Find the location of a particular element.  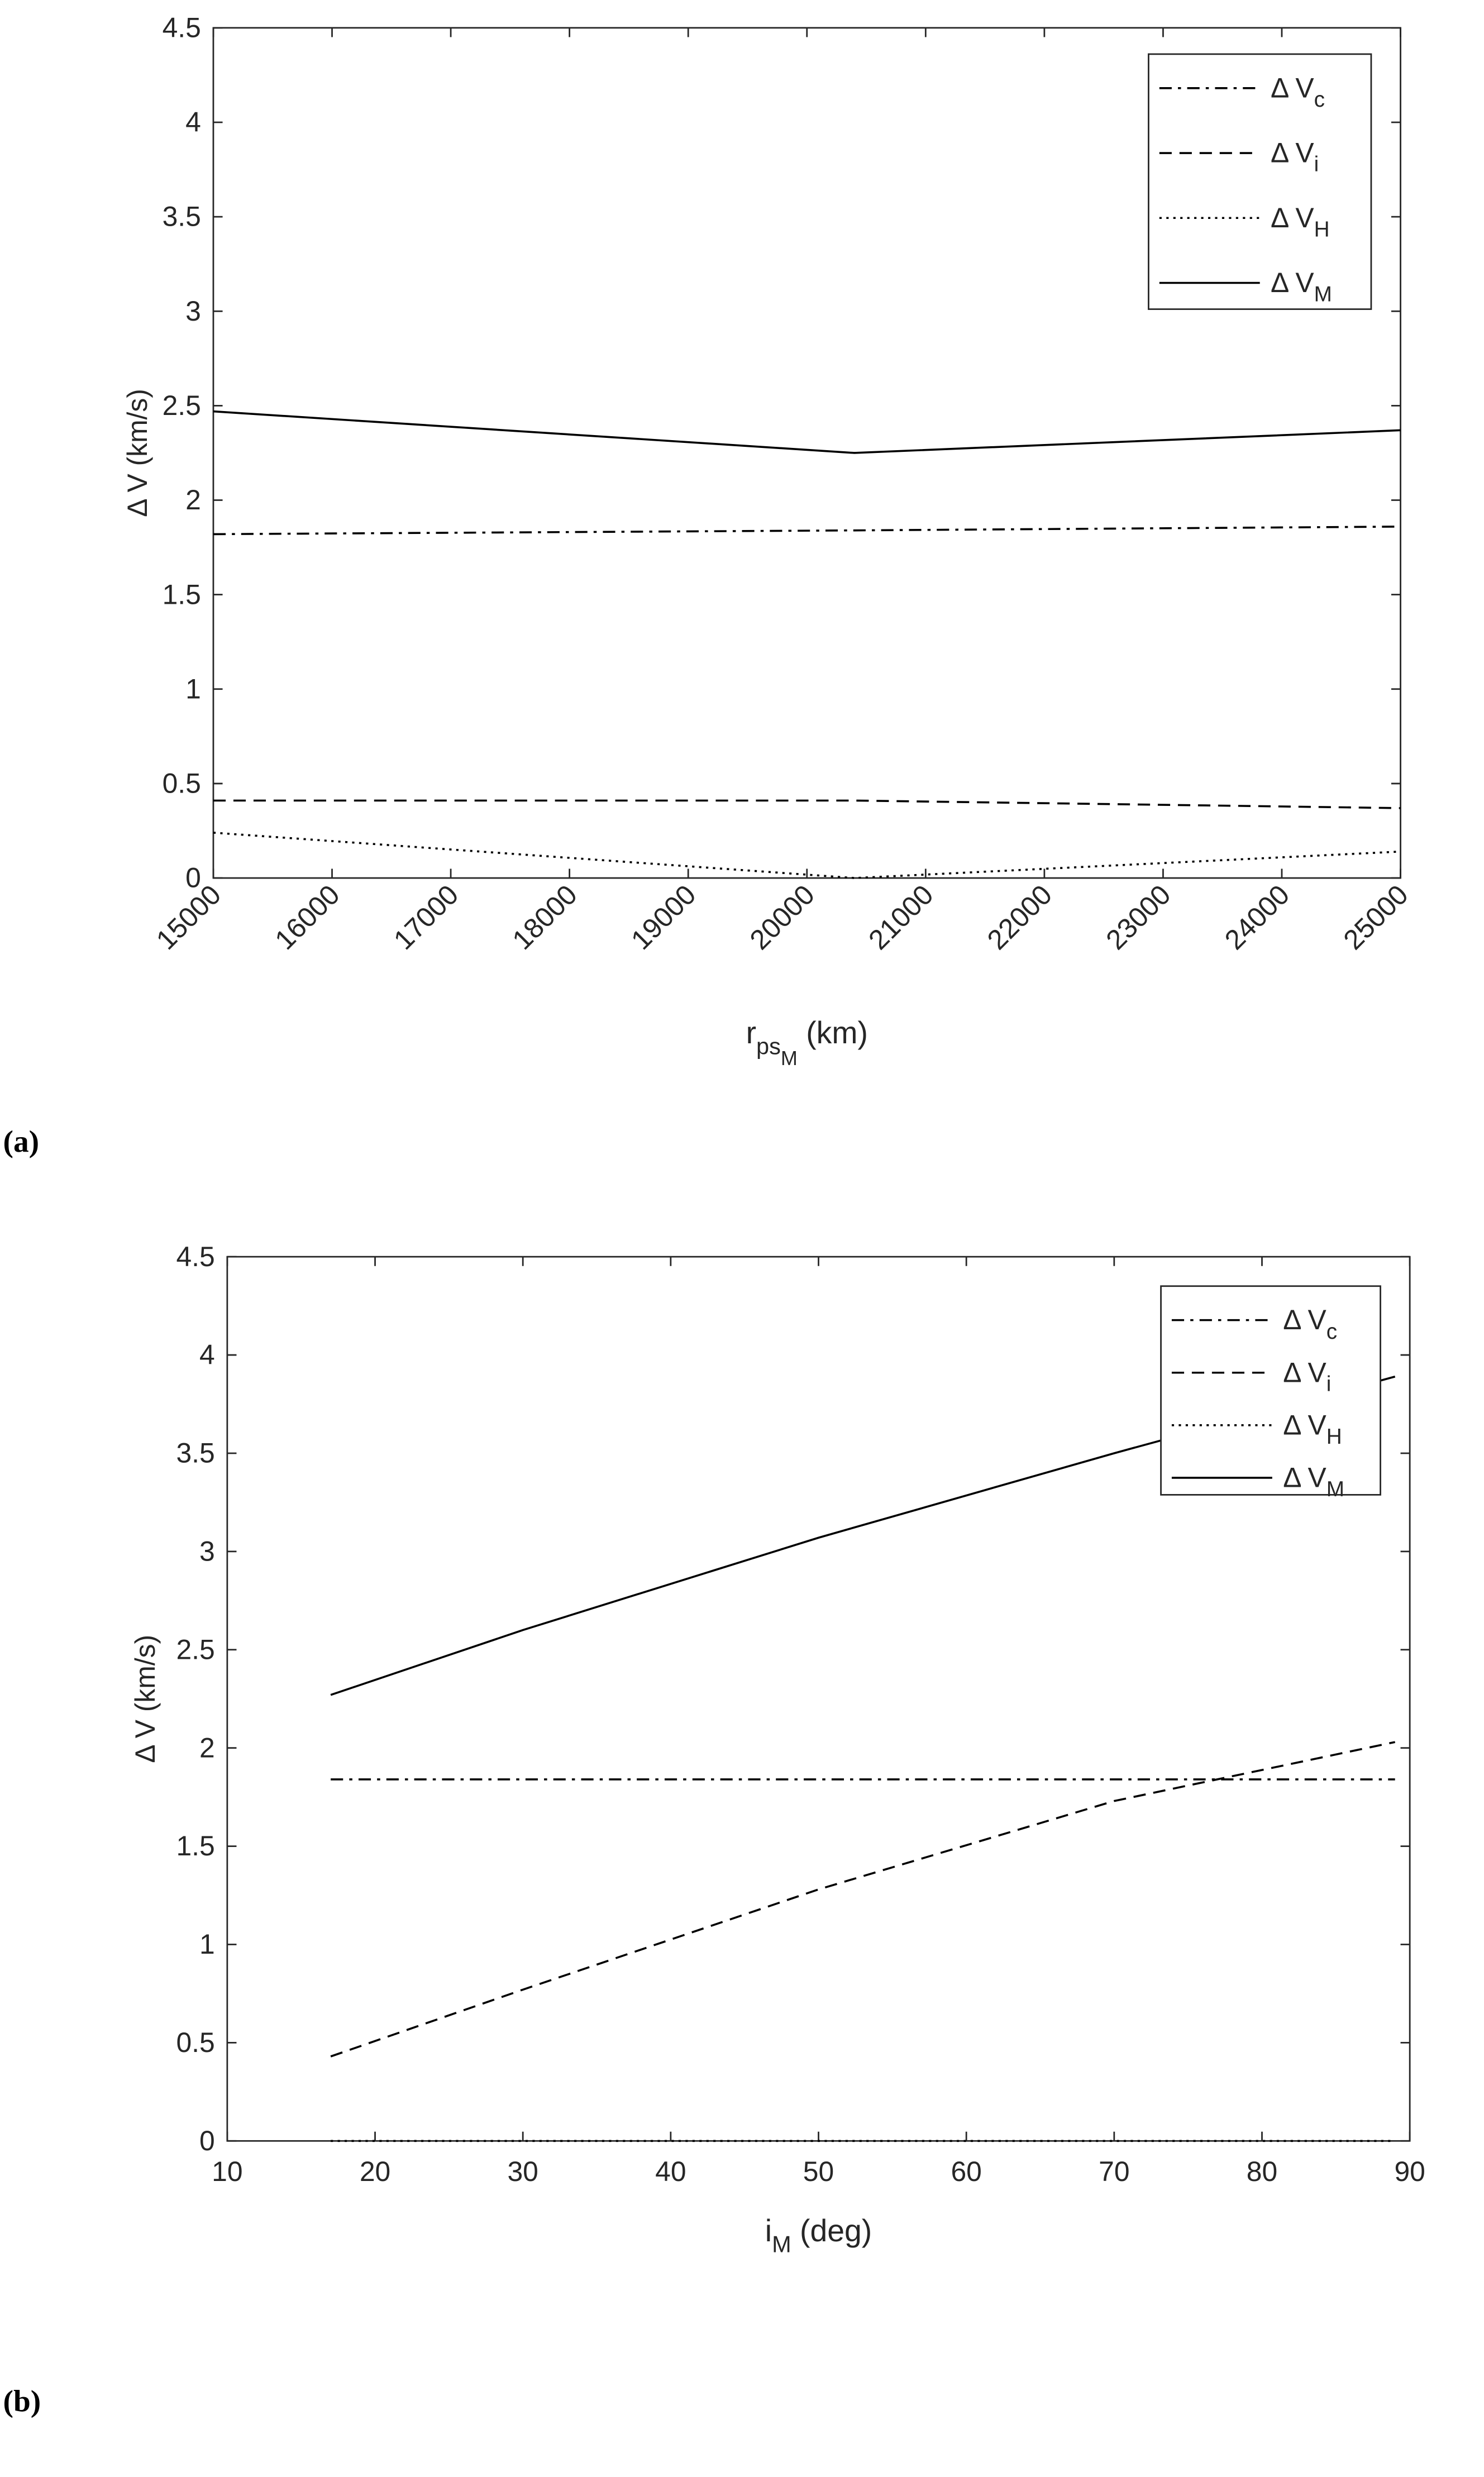

x-tick-label: 60 is located at coordinates (966, 2171).